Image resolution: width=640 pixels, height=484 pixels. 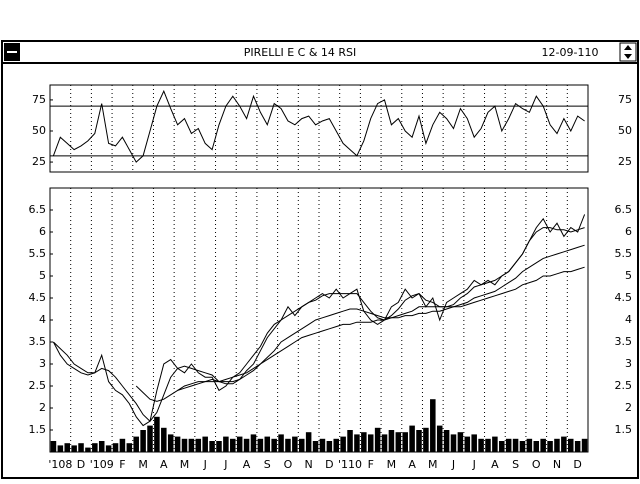 I want to click on x-tick-label: '109, so click(x=102, y=464).